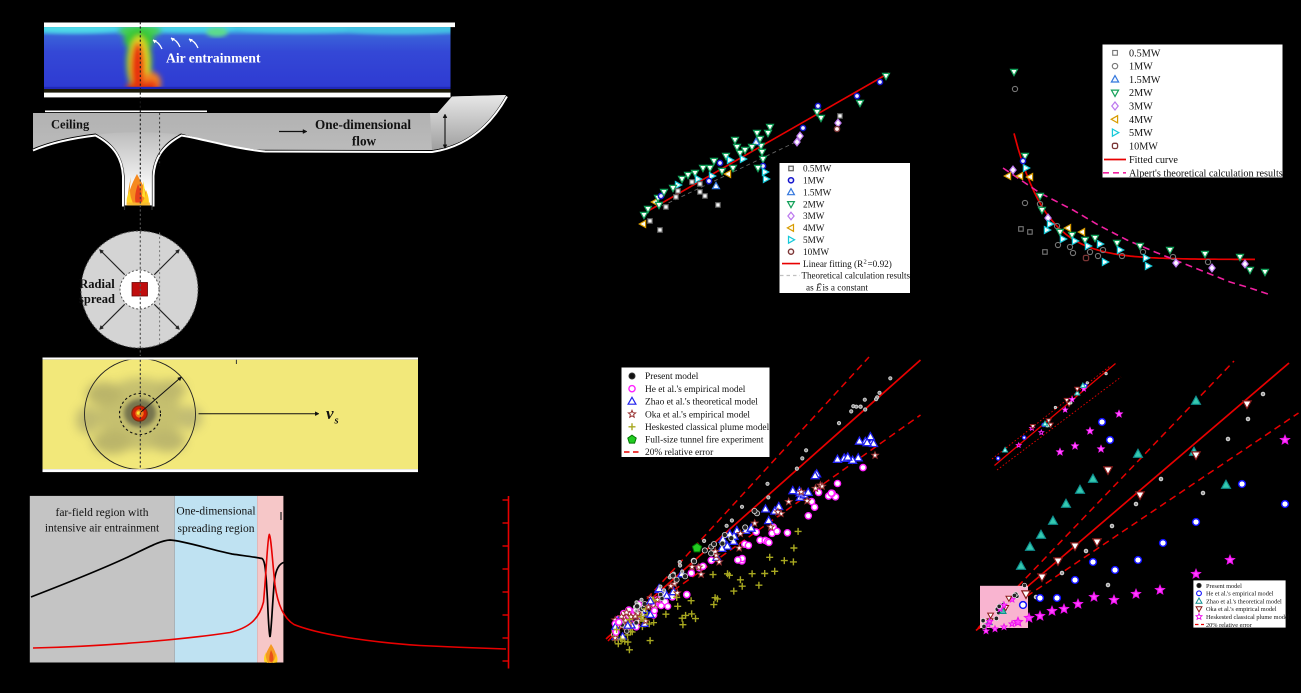 This screenshot has height=693, width=1301. I want to click on svg-text: 2, so click(865, 261).